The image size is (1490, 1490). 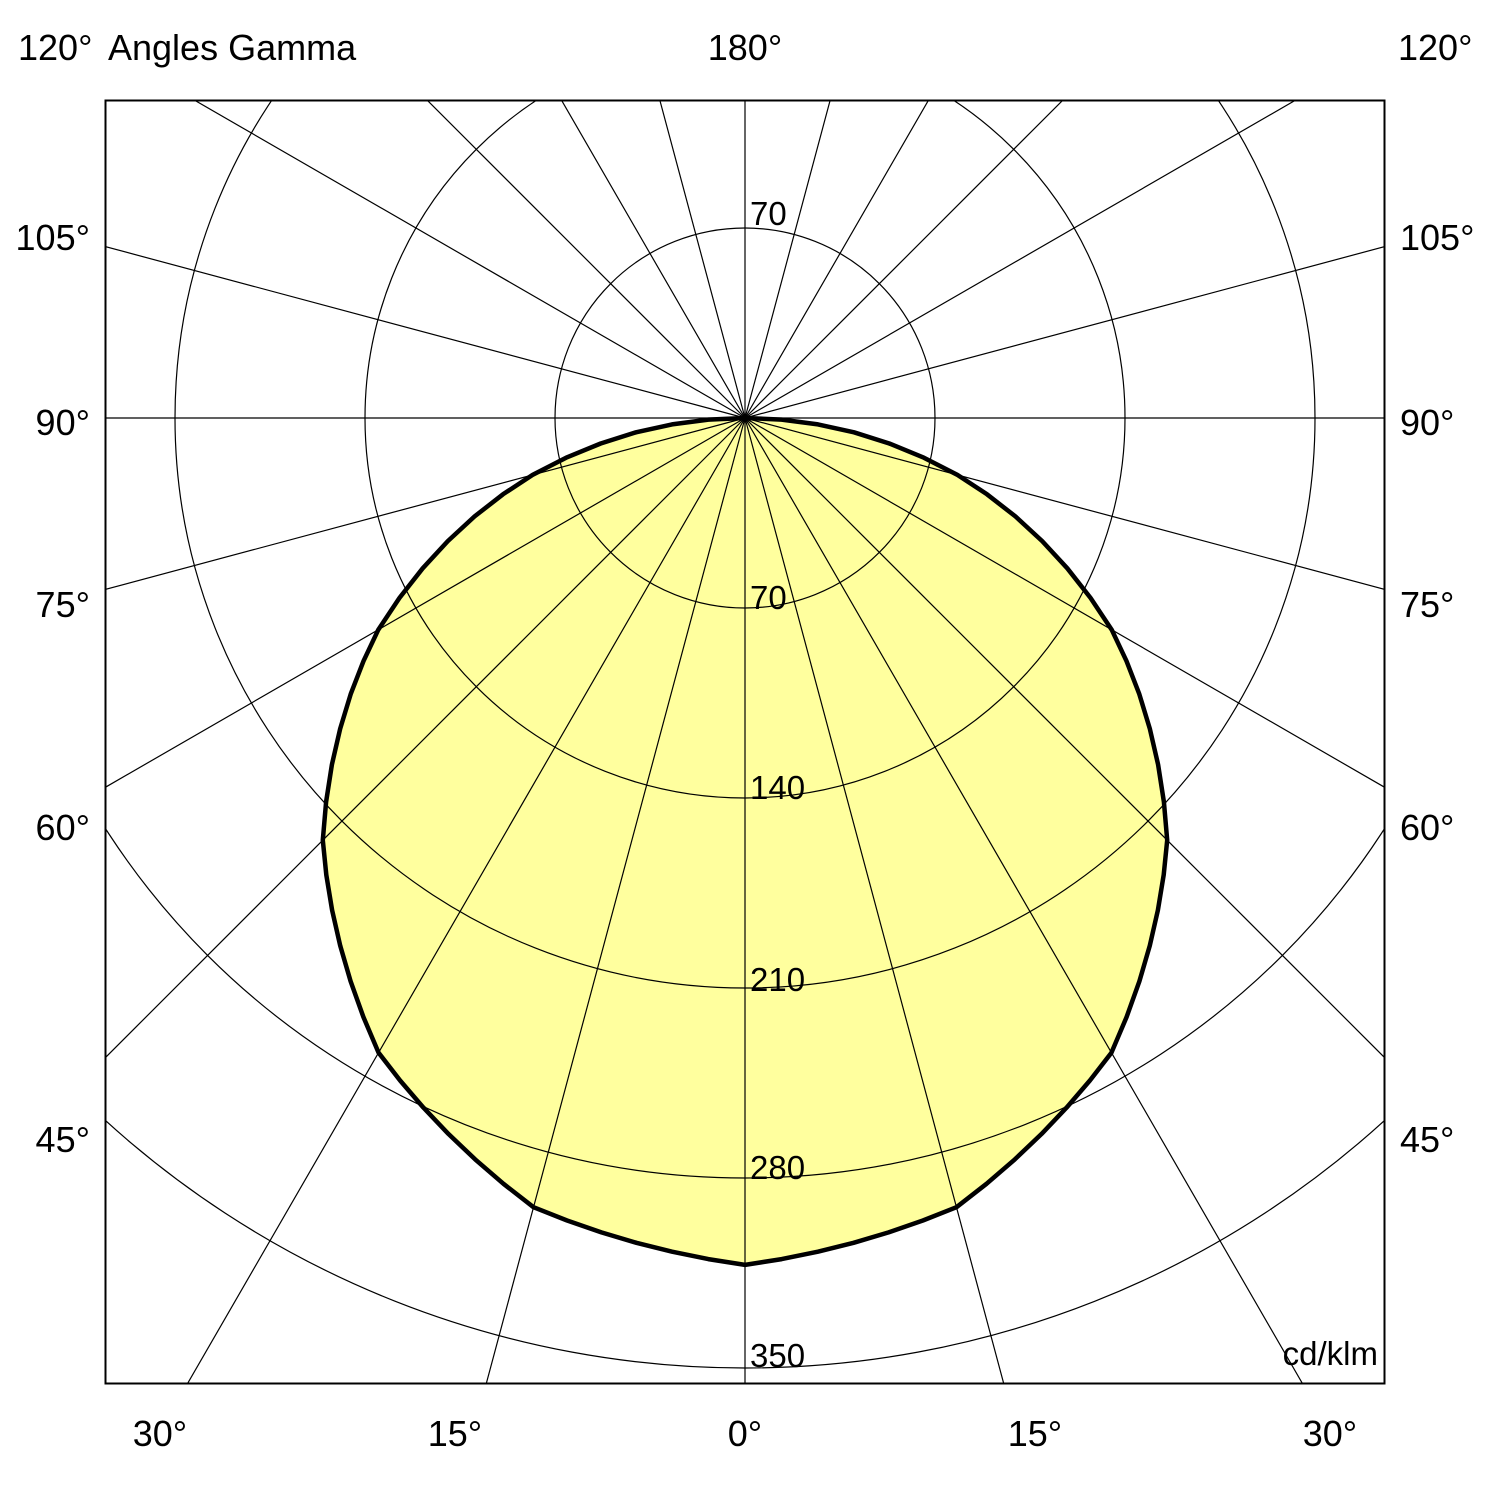 What do you see at coordinates (1435, 47) in the screenshot?
I see `gamma-label-right-120: 120°` at bounding box center [1435, 47].